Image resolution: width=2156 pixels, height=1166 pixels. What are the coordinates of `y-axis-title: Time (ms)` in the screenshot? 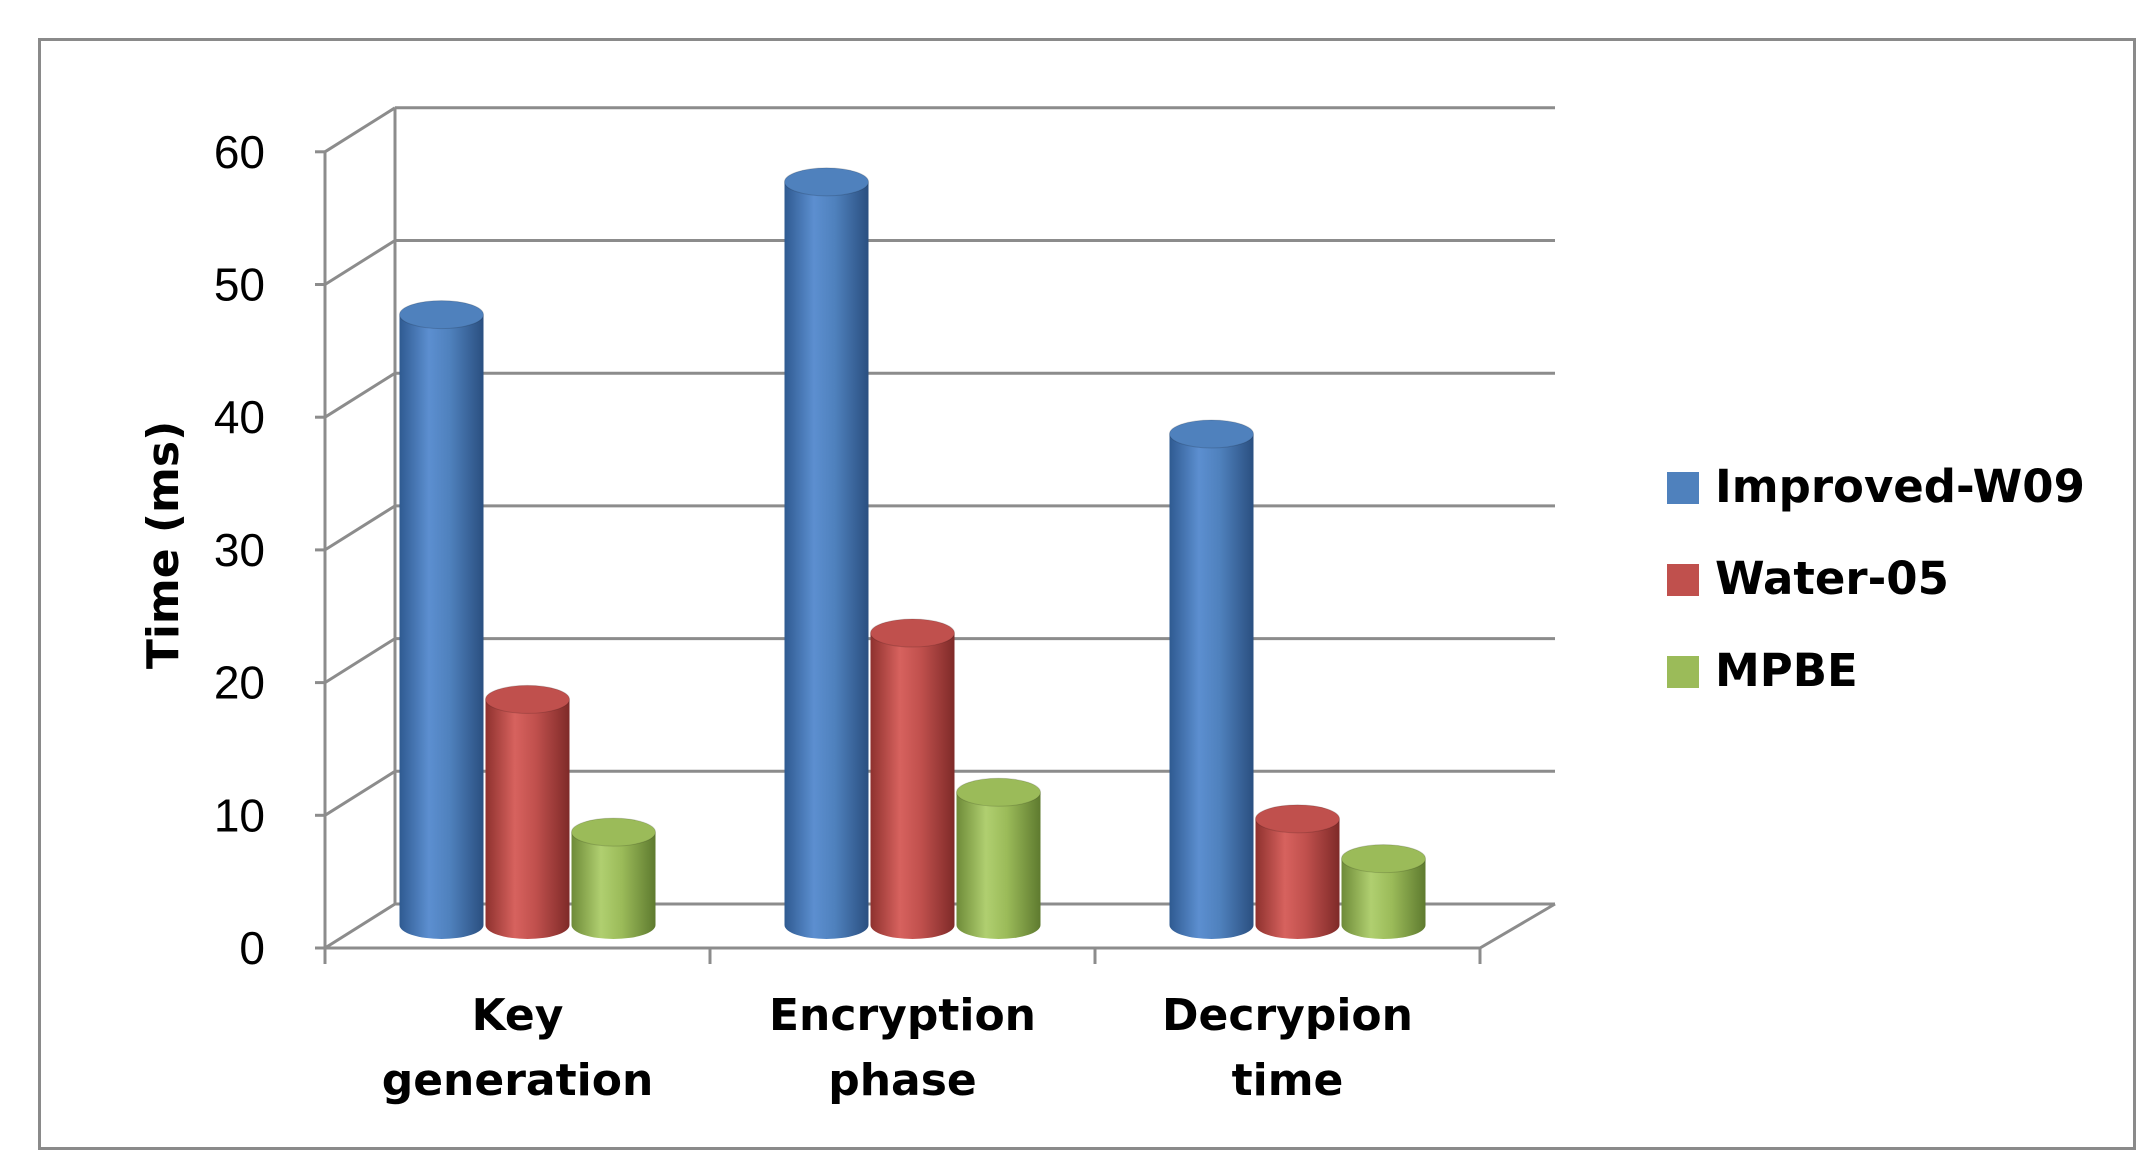 It's located at (163, 545).